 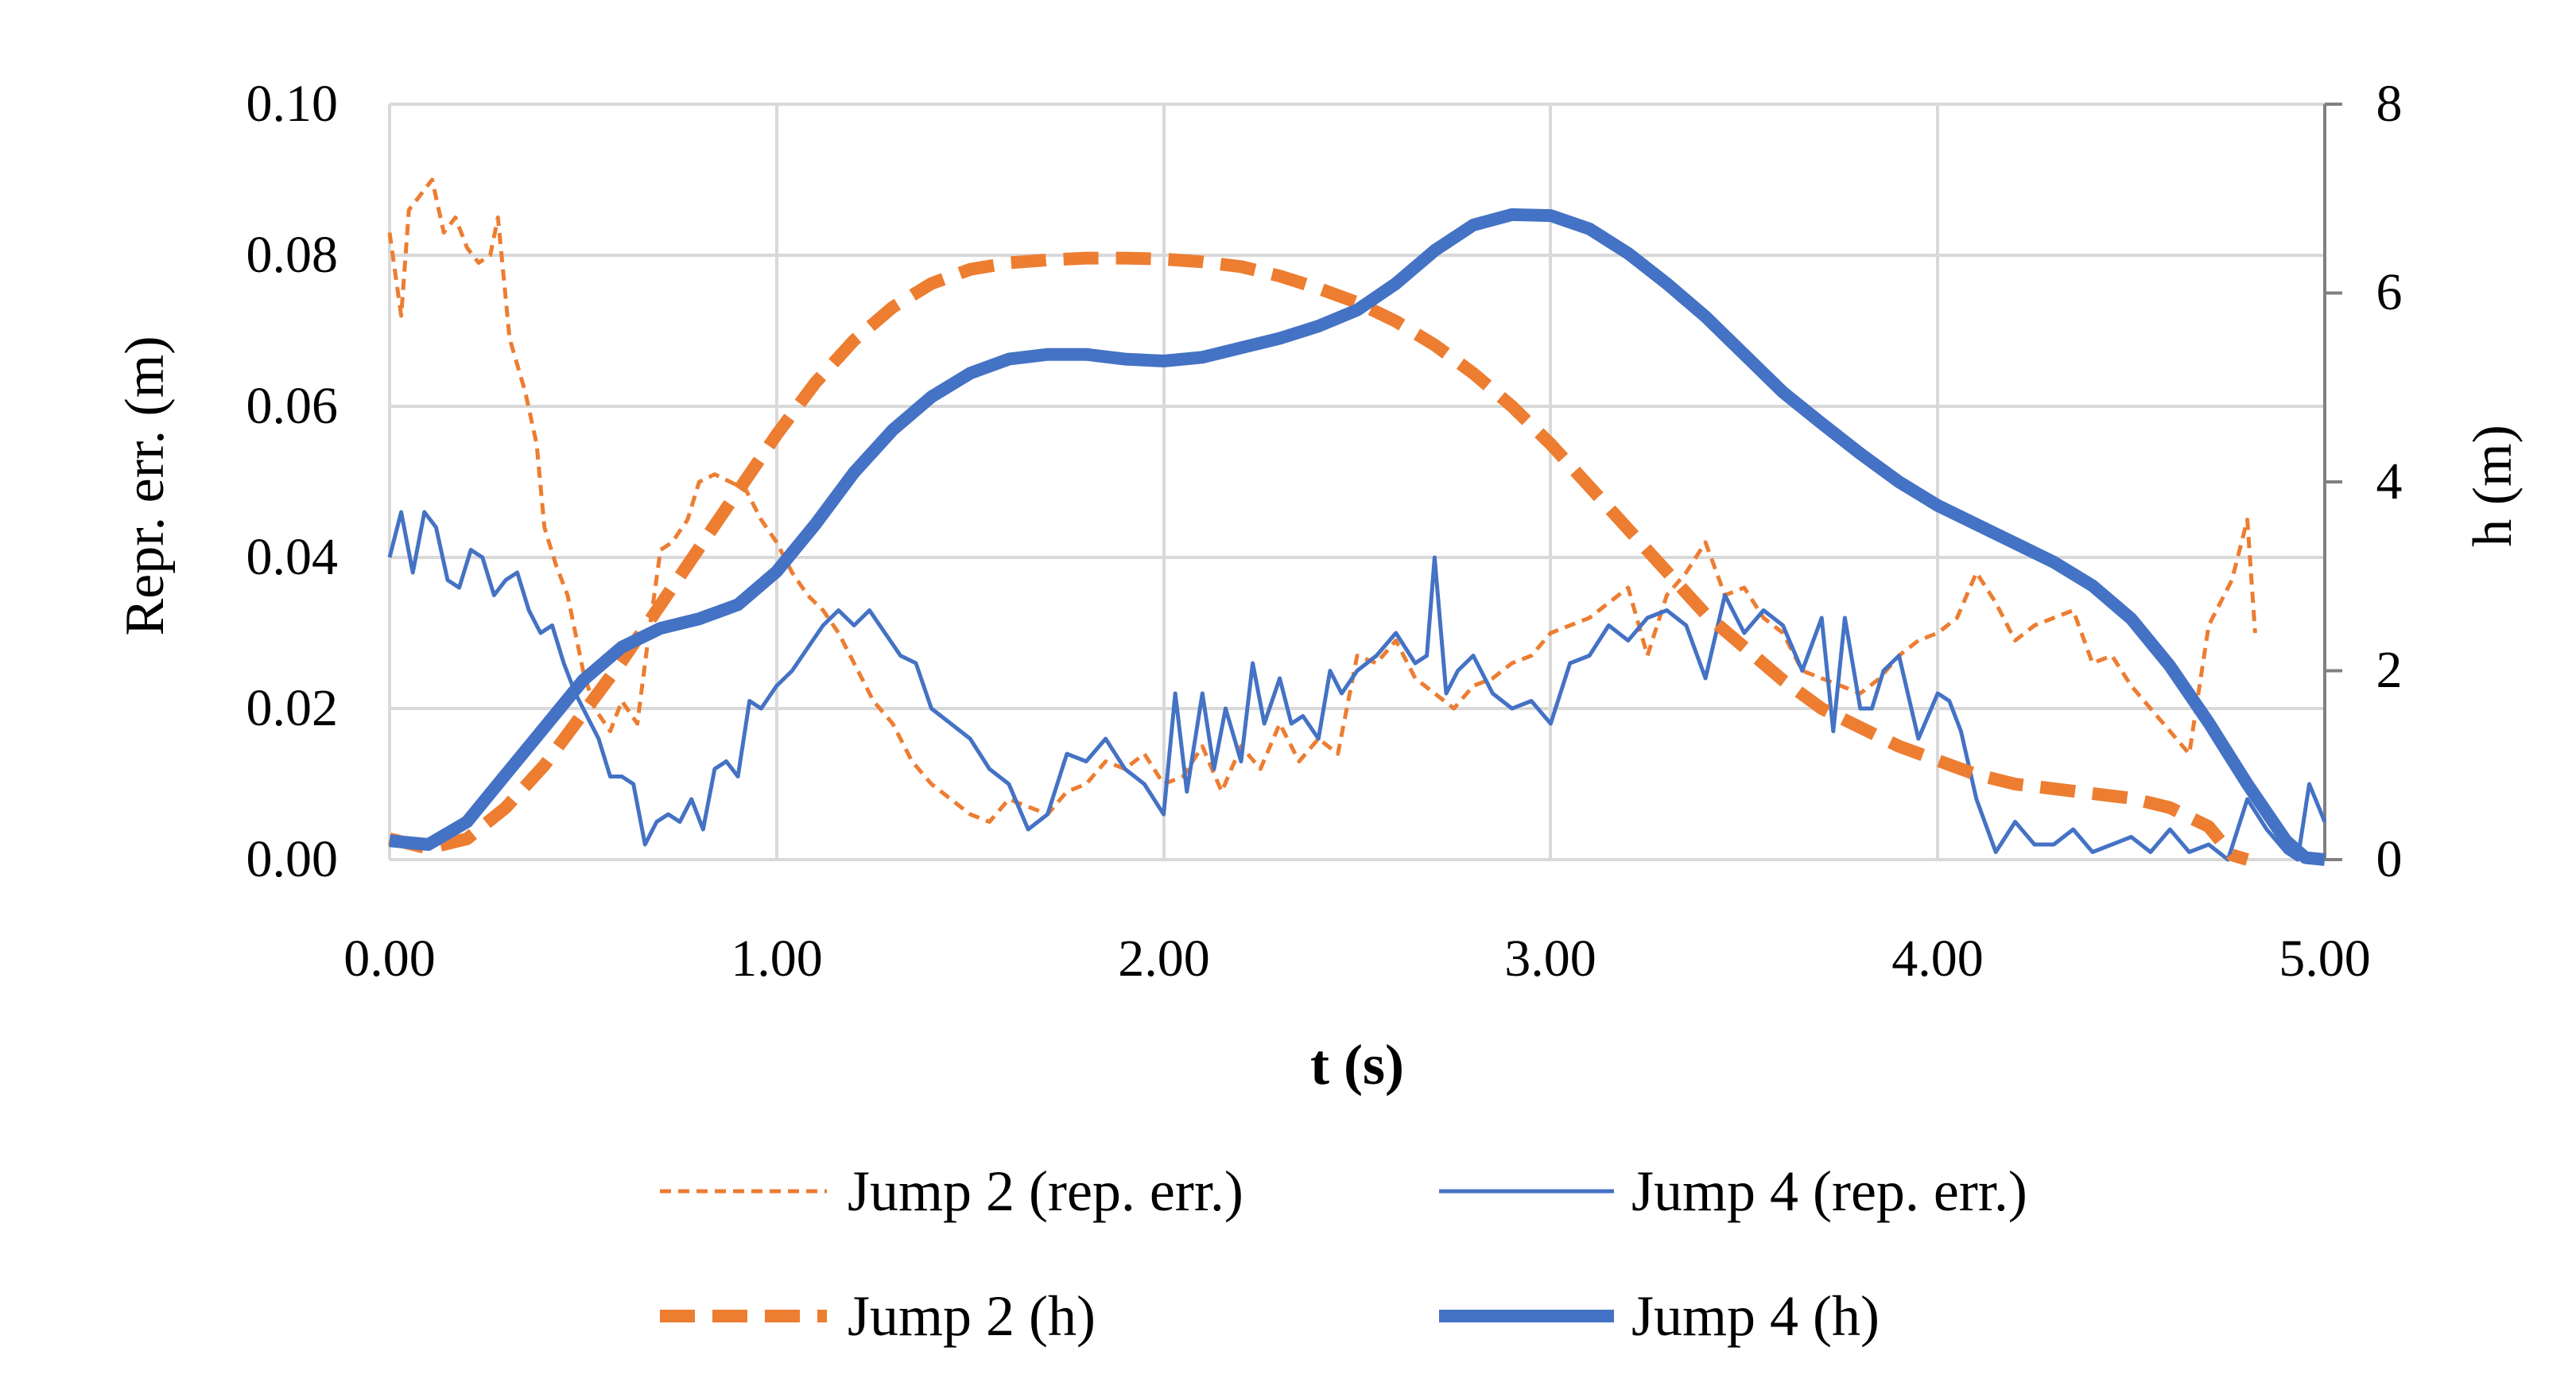 I want to click on x-tick-label: 2.00, so click(x=1164, y=959).